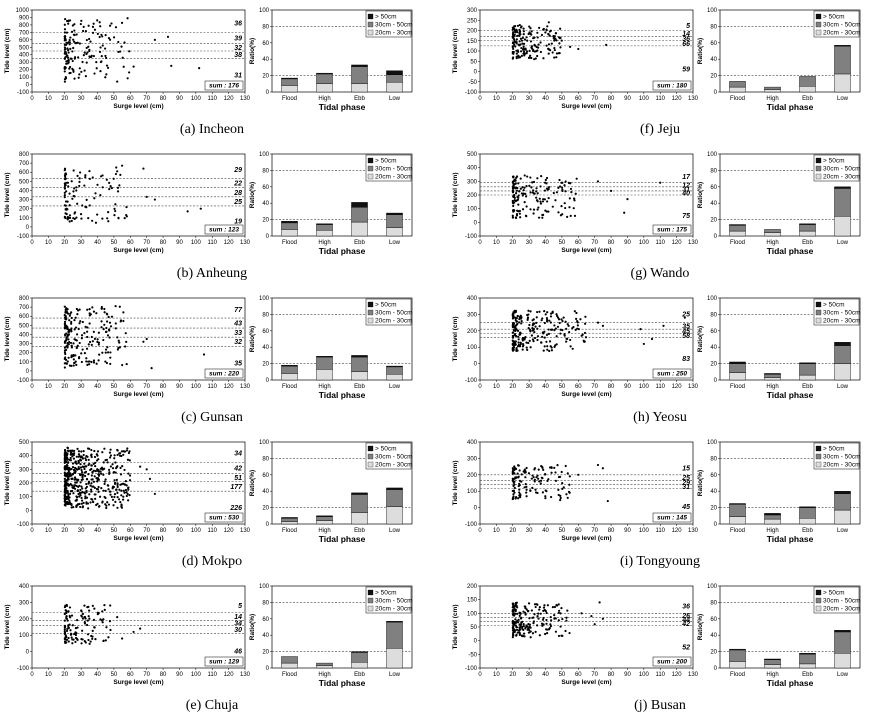  I want to click on legend-entry: 30cm - 50cm, so click(394, 169).